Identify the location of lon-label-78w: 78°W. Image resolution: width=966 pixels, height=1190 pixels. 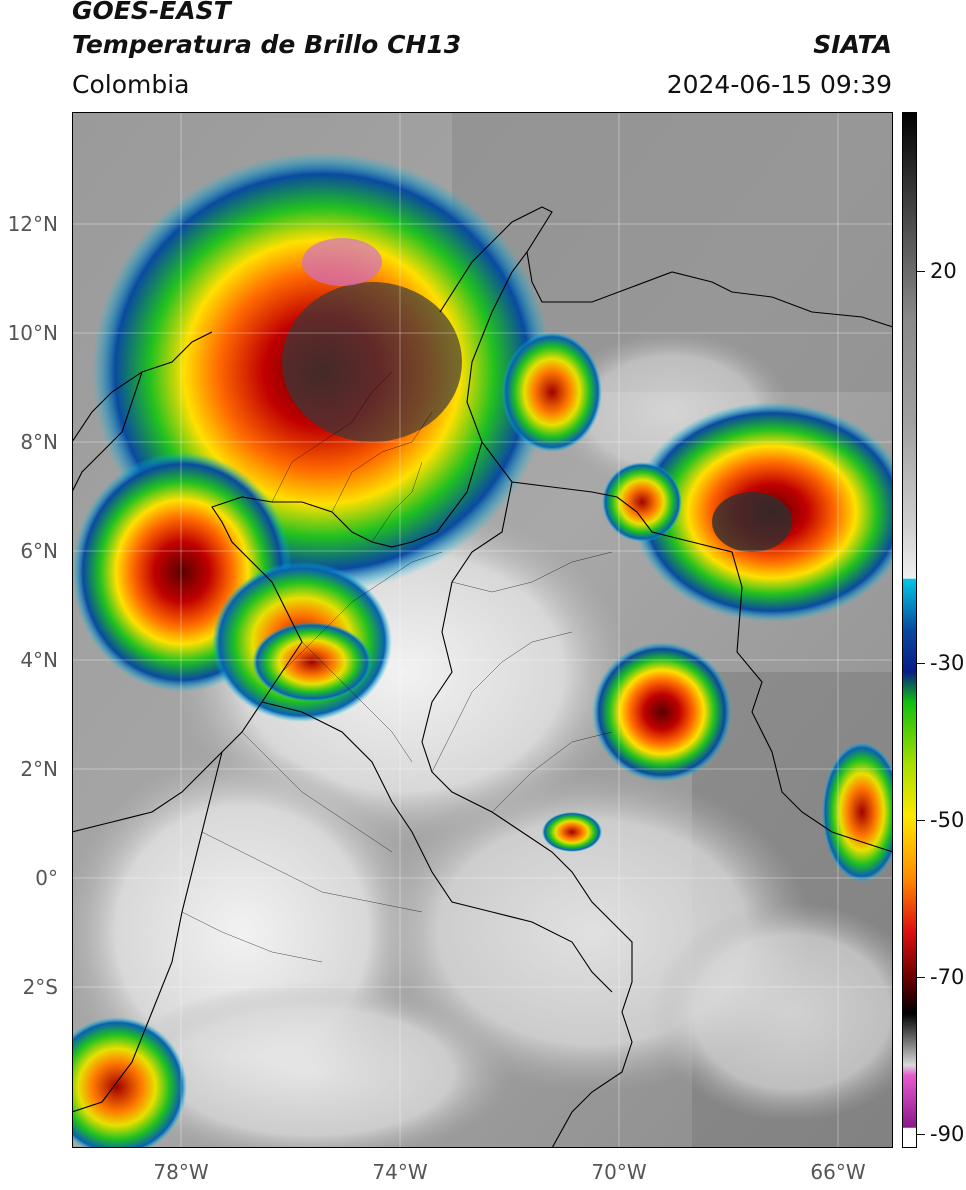
(181, 1172).